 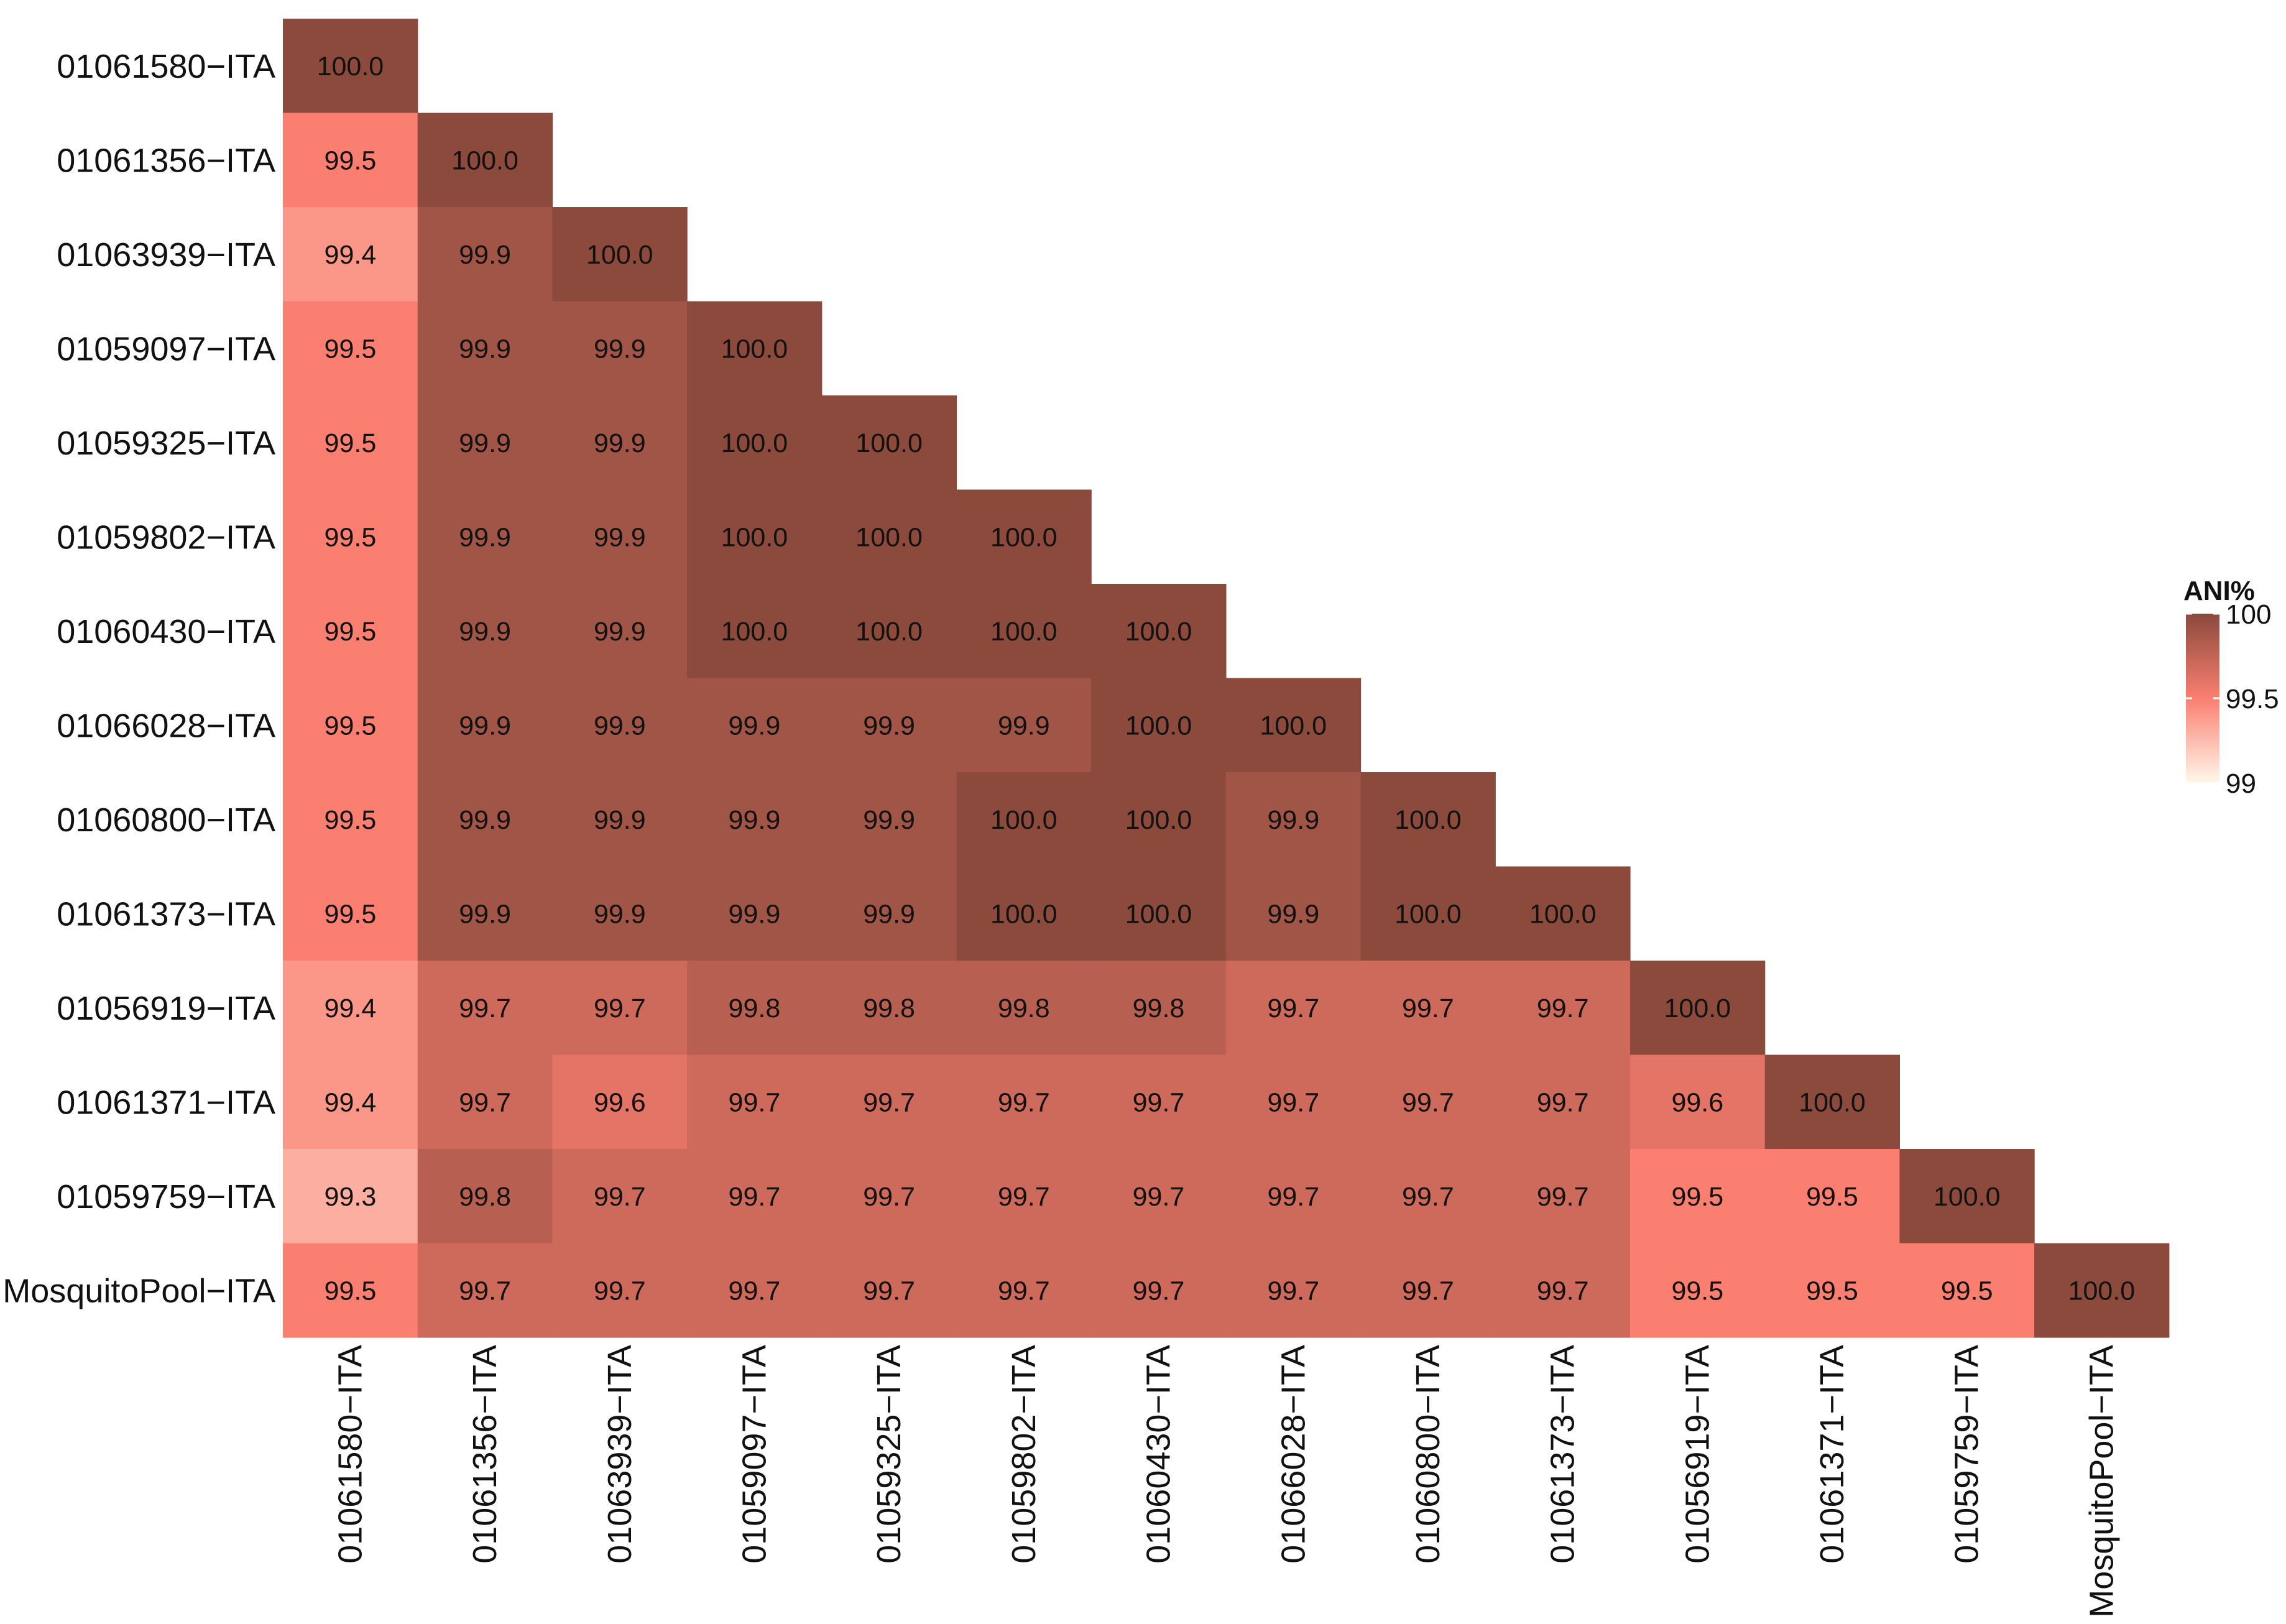 I want to click on row-label: 01066028−ITA, so click(x=166, y=725).